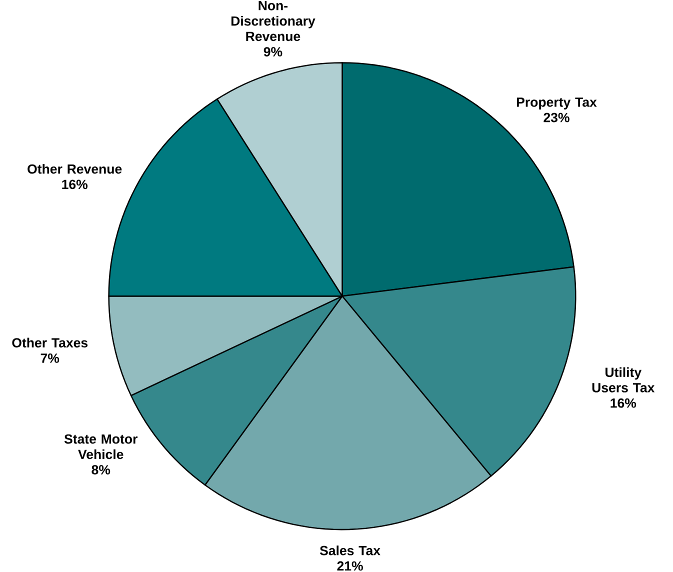 The image size is (673, 572). Describe the element at coordinates (556, 104) in the screenshot. I see `slice-label: Property Tax` at that location.